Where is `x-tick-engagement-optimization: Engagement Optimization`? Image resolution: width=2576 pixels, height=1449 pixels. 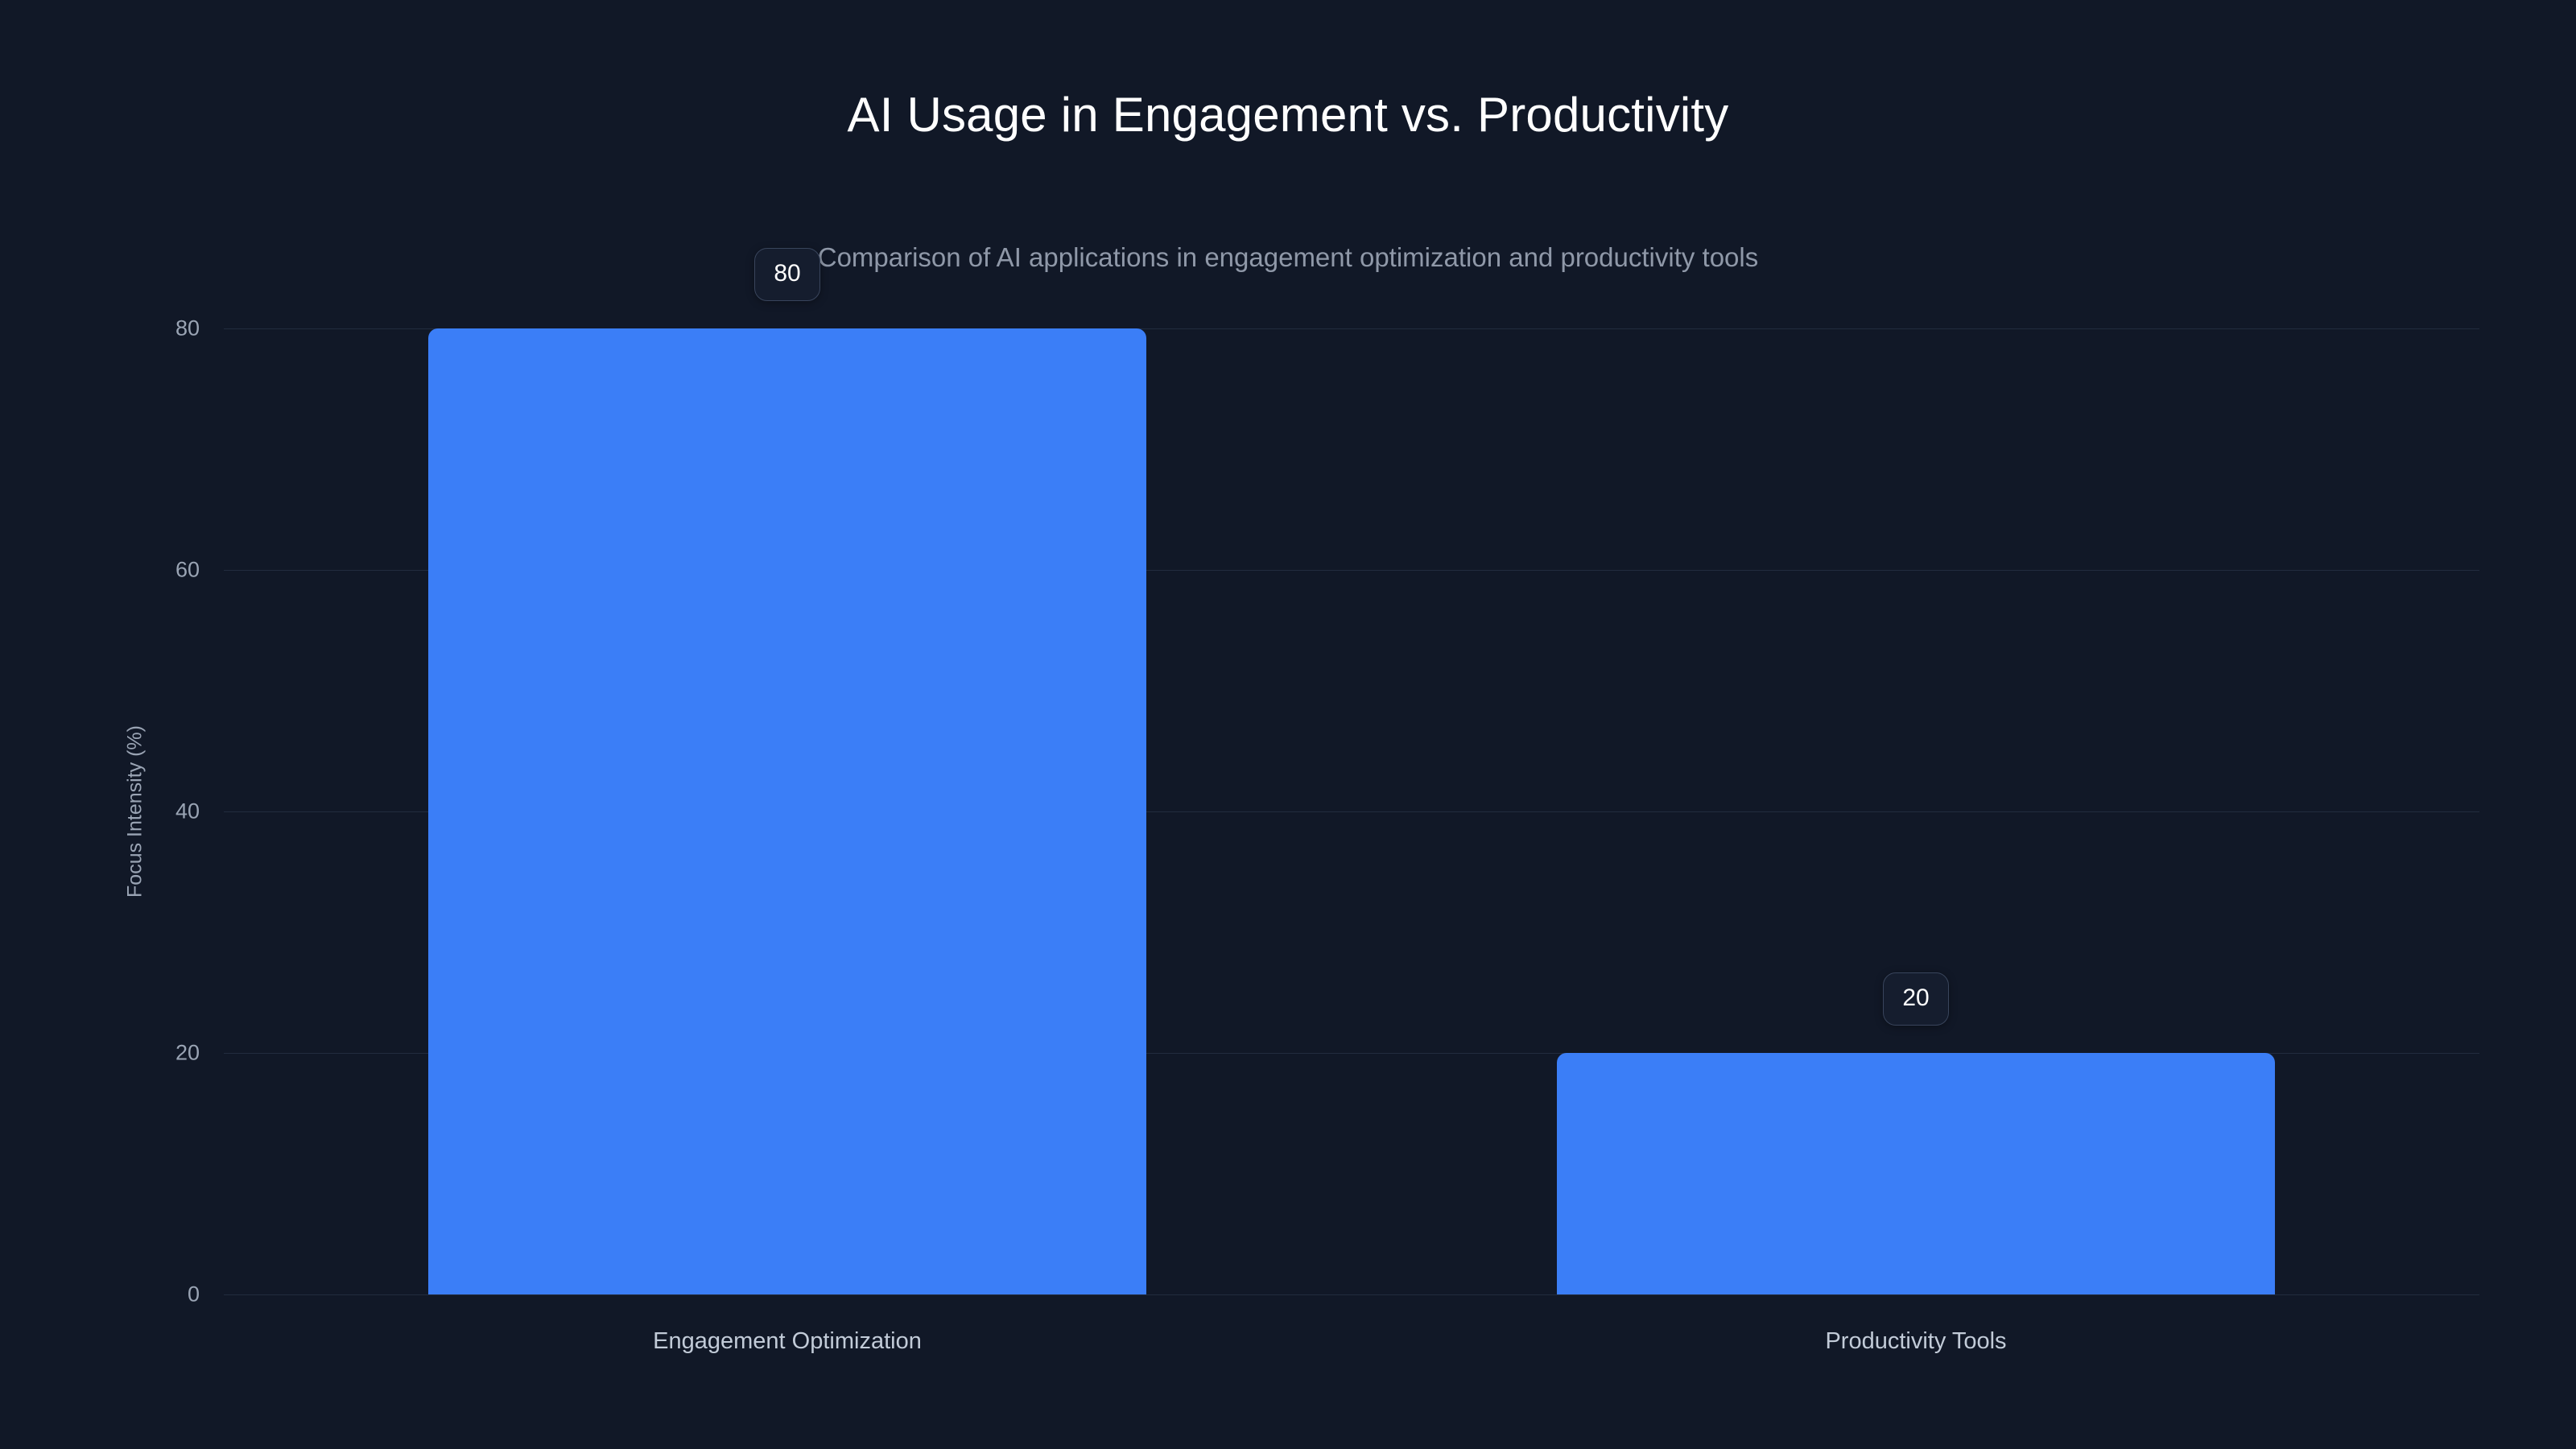
x-tick-engagement-optimization: Engagement Optimization is located at coordinates (787, 1341).